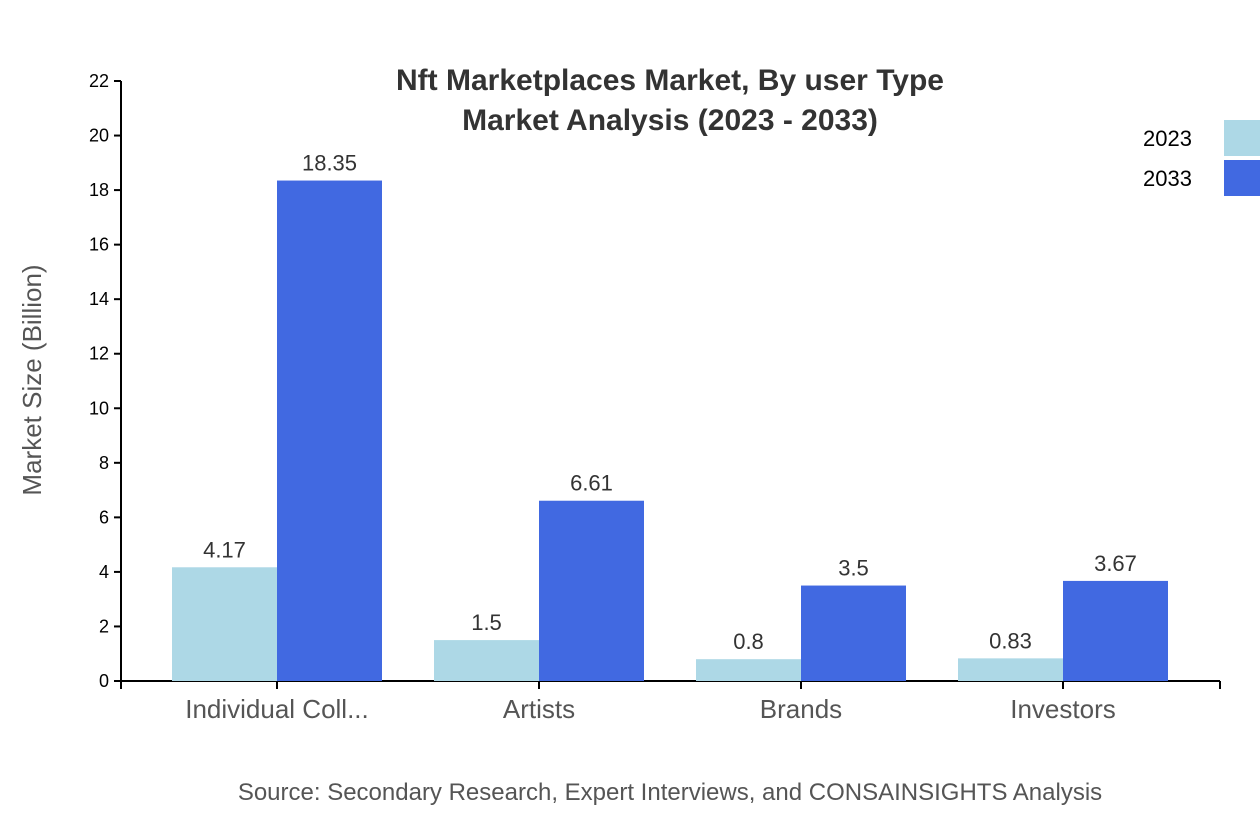 The width and height of the screenshot is (1260, 825). Describe the element at coordinates (1242, 138) in the screenshot. I see `legend-swatch-2023` at that location.